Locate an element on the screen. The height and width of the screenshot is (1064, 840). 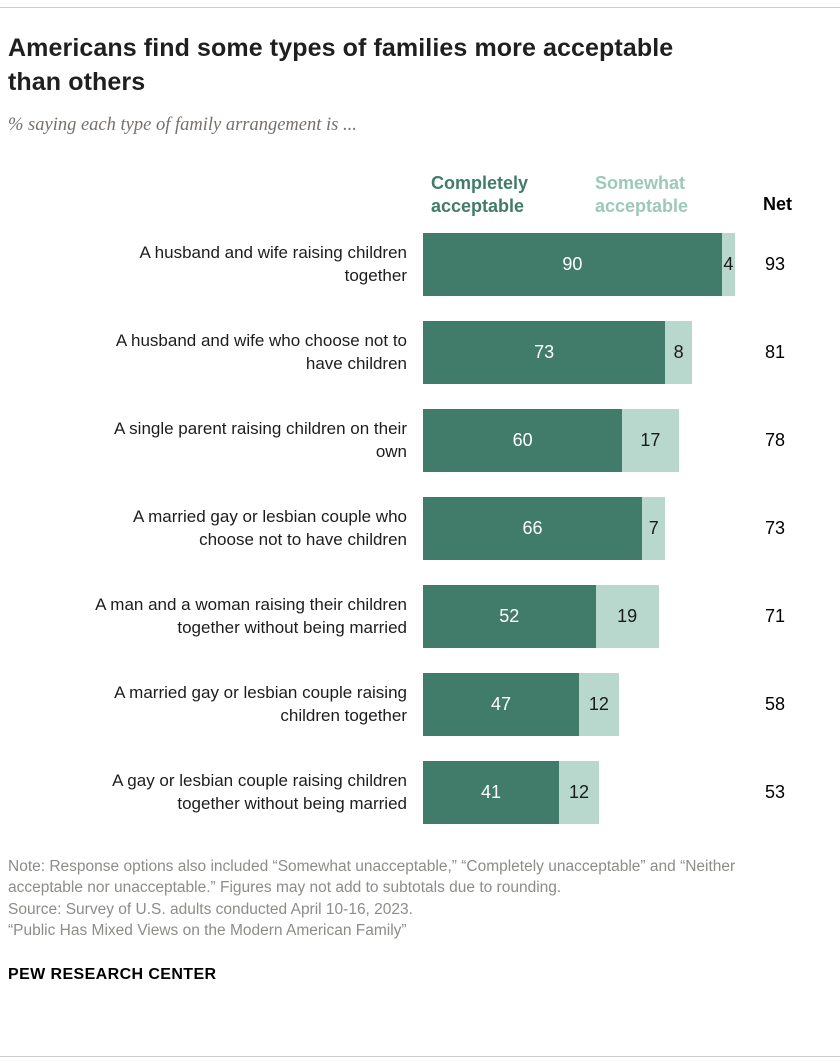
bar-completely-acceptable: 41 is located at coordinates (491, 792).